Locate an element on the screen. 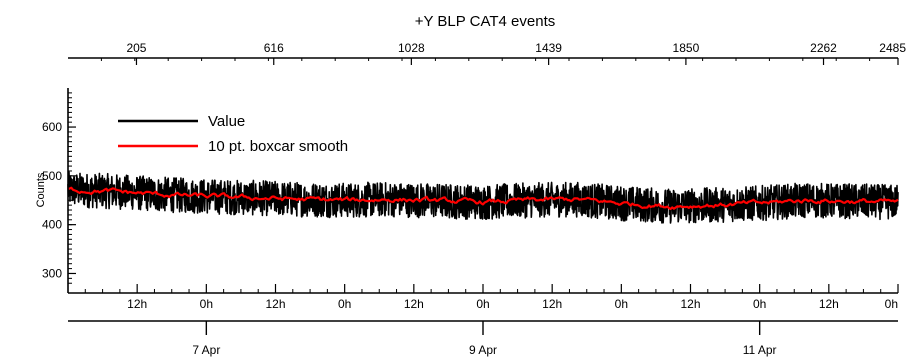 Image resolution: width=922 pixels, height=362 pixels. date-axis-tick-label: 7 Apr is located at coordinates (206, 350).